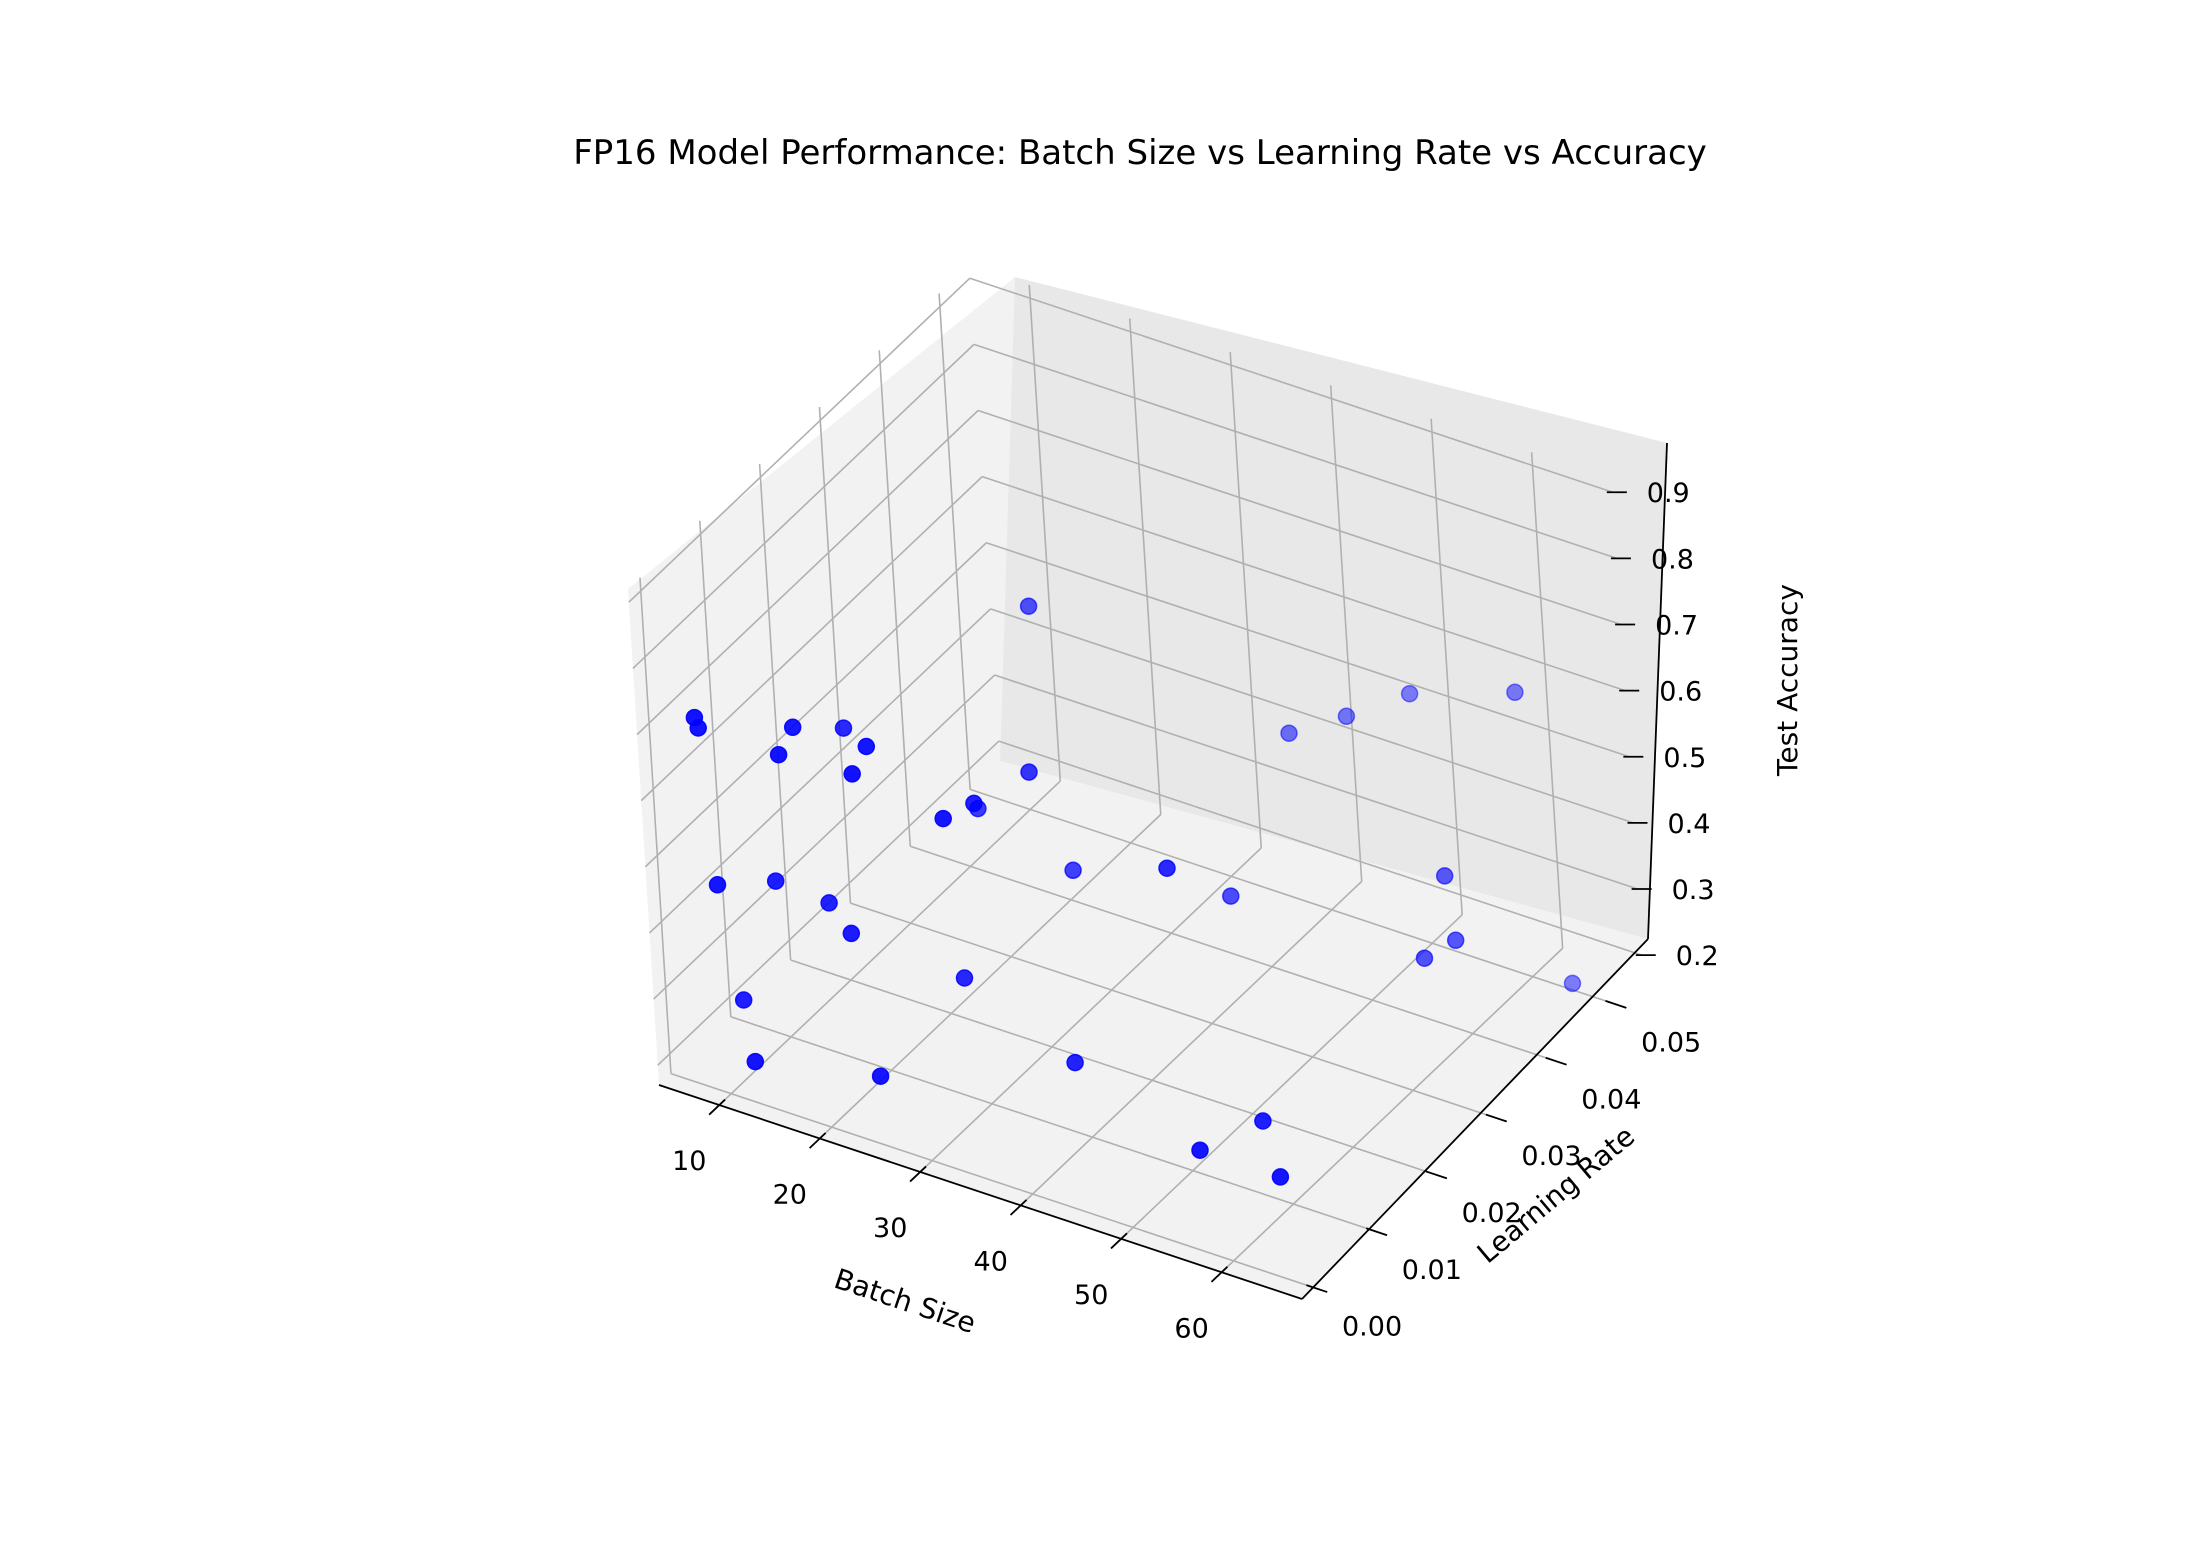  What do you see at coordinates (1372, 1327) in the screenshot?
I see `y-tick-label: 0.00` at bounding box center [1372, 1327].